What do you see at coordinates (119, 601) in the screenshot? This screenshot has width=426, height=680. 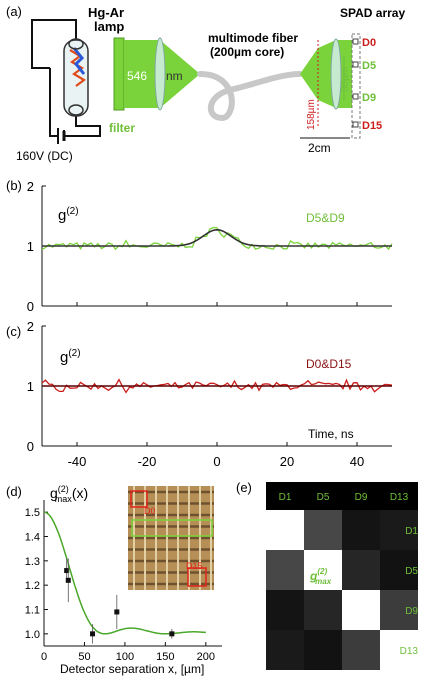 I see `panel-d-points` at bounding box center [119, 601].